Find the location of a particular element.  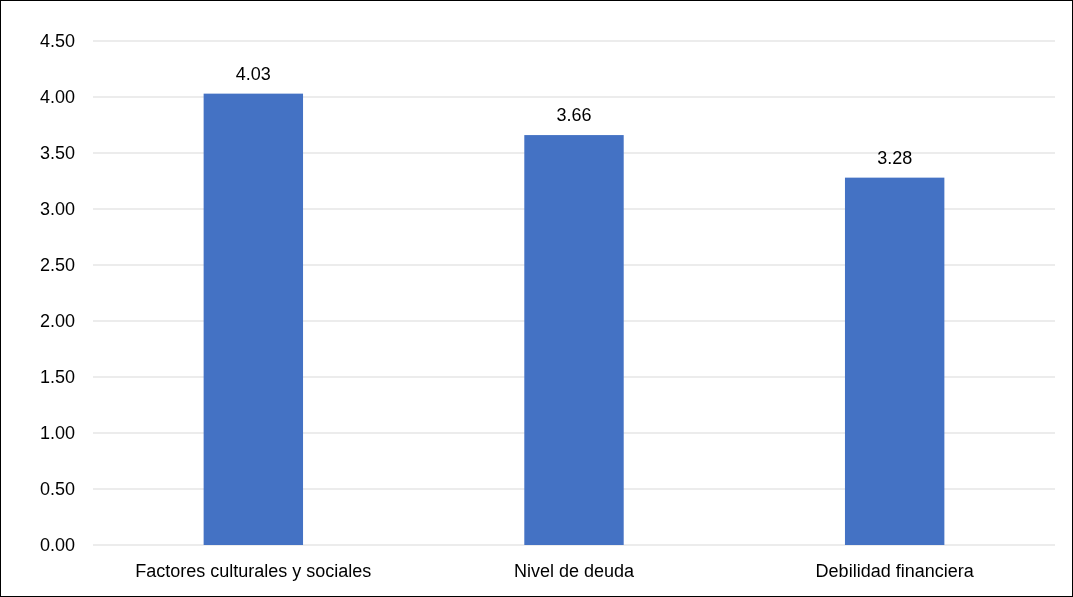

data-label: 3.28 is located at coordinates (895, 157).